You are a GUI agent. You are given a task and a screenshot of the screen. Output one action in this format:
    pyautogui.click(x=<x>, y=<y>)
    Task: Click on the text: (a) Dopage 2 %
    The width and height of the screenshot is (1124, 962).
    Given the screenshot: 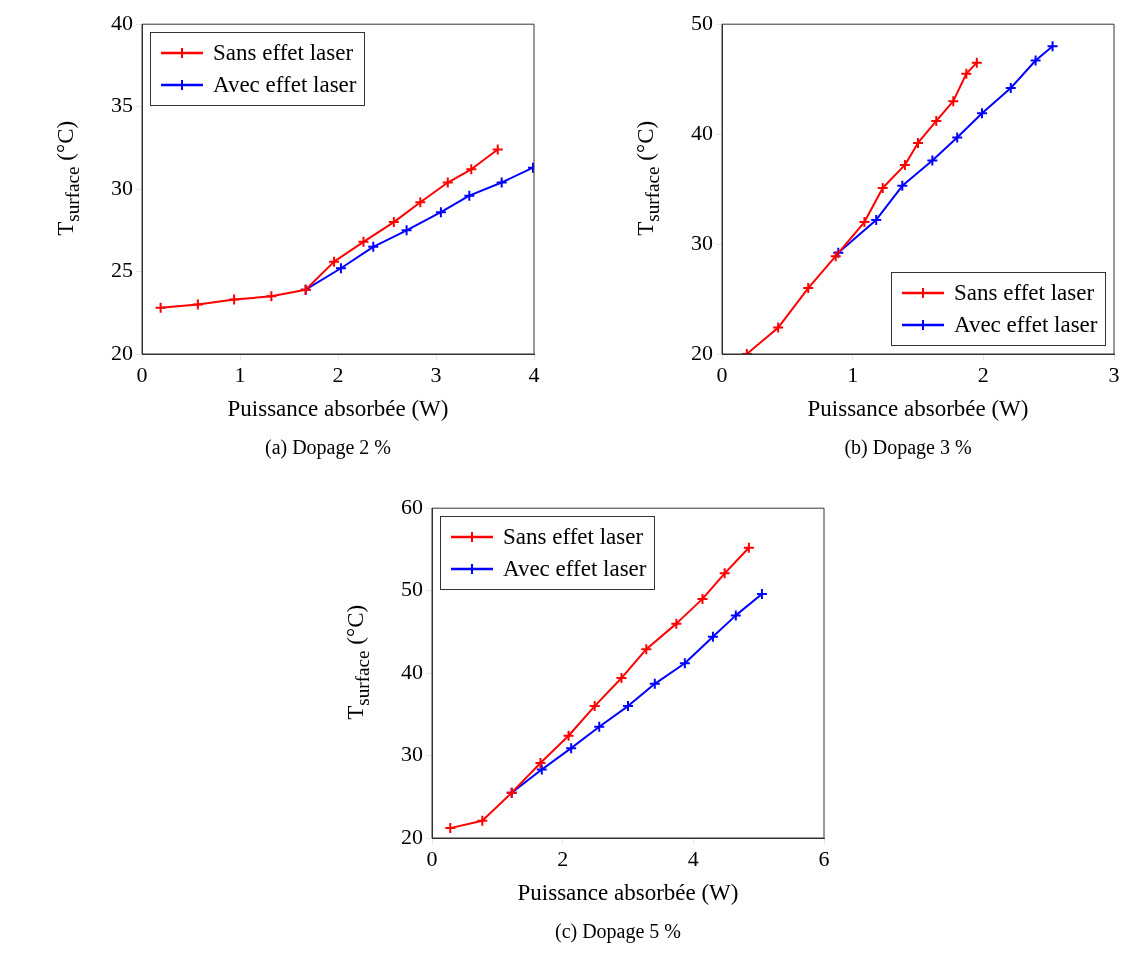 What is the action you would take?
    pyautogui.click(x=328, y=447)
    